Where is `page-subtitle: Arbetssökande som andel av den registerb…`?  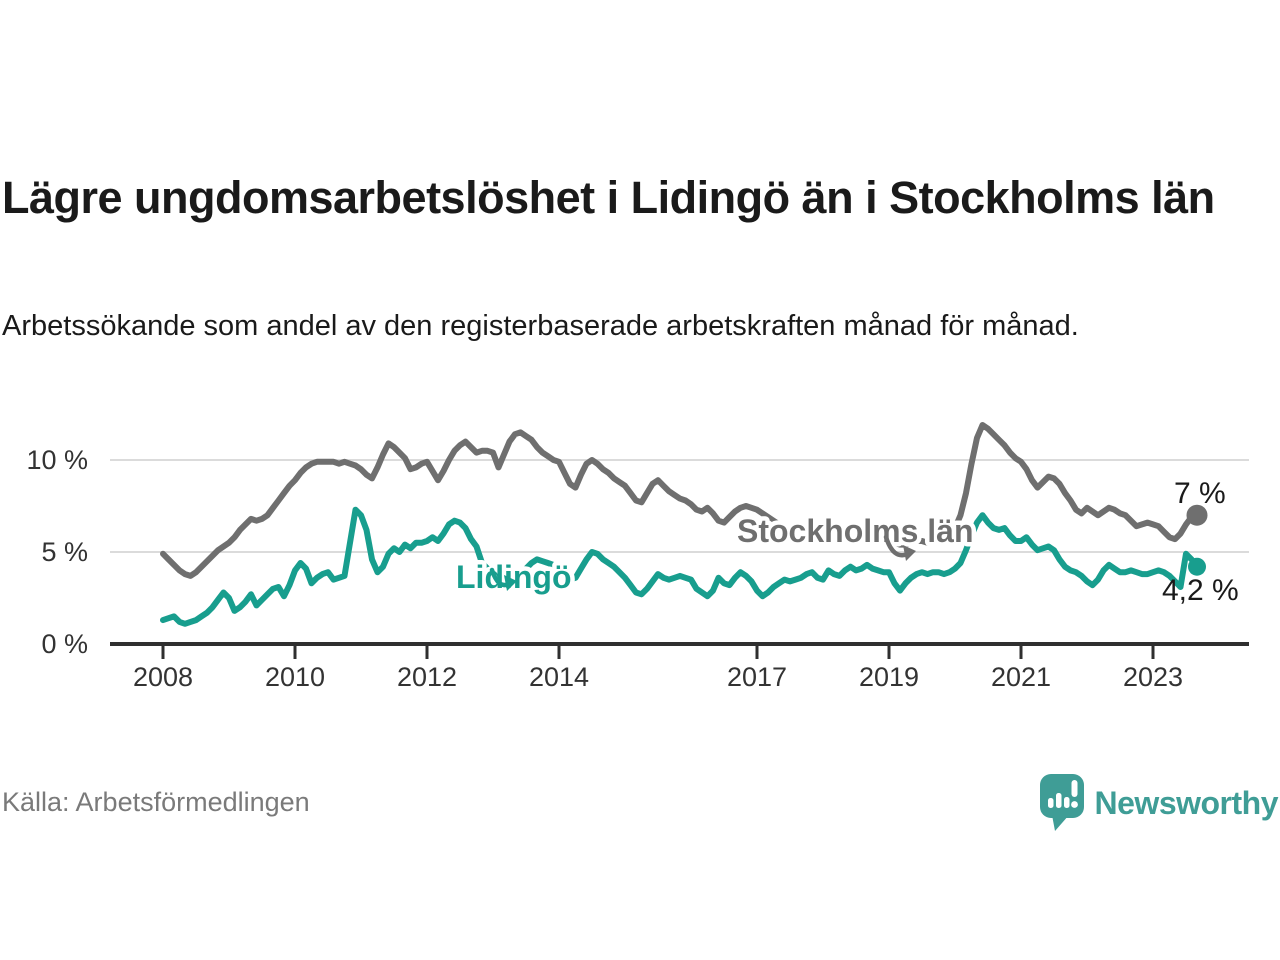 page-subtitle: Arbetssökande som andel av den registerb… is located at coordinates (540, 326).